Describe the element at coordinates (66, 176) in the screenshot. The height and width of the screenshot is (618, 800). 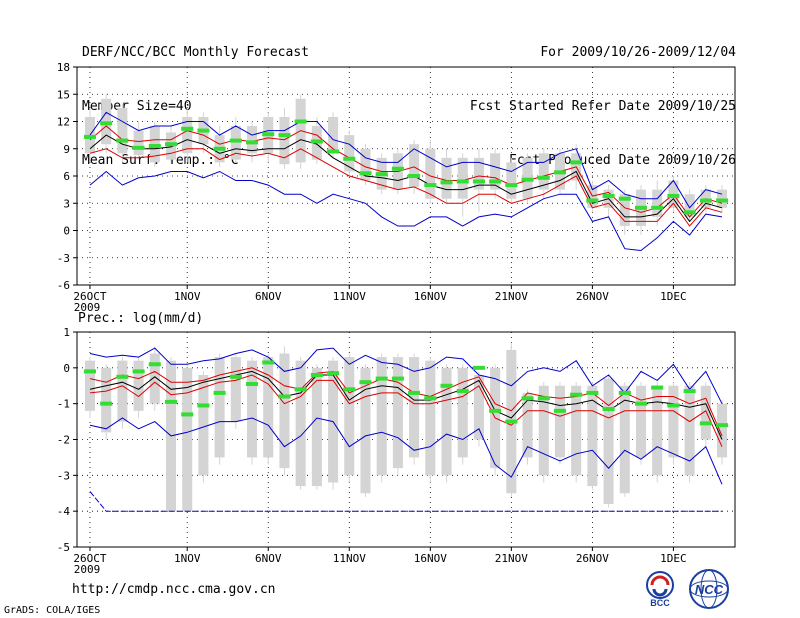
I see `y-tick-label: 6` at that location.